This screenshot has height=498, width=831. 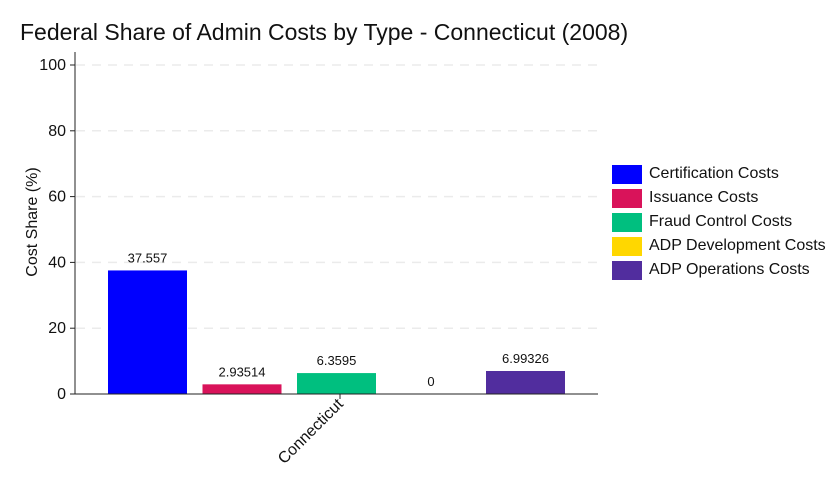 What do you see at coordinates (147, 332) in the screenshot?
I see `bar-certification-costs` at bounding box center [147, 332].